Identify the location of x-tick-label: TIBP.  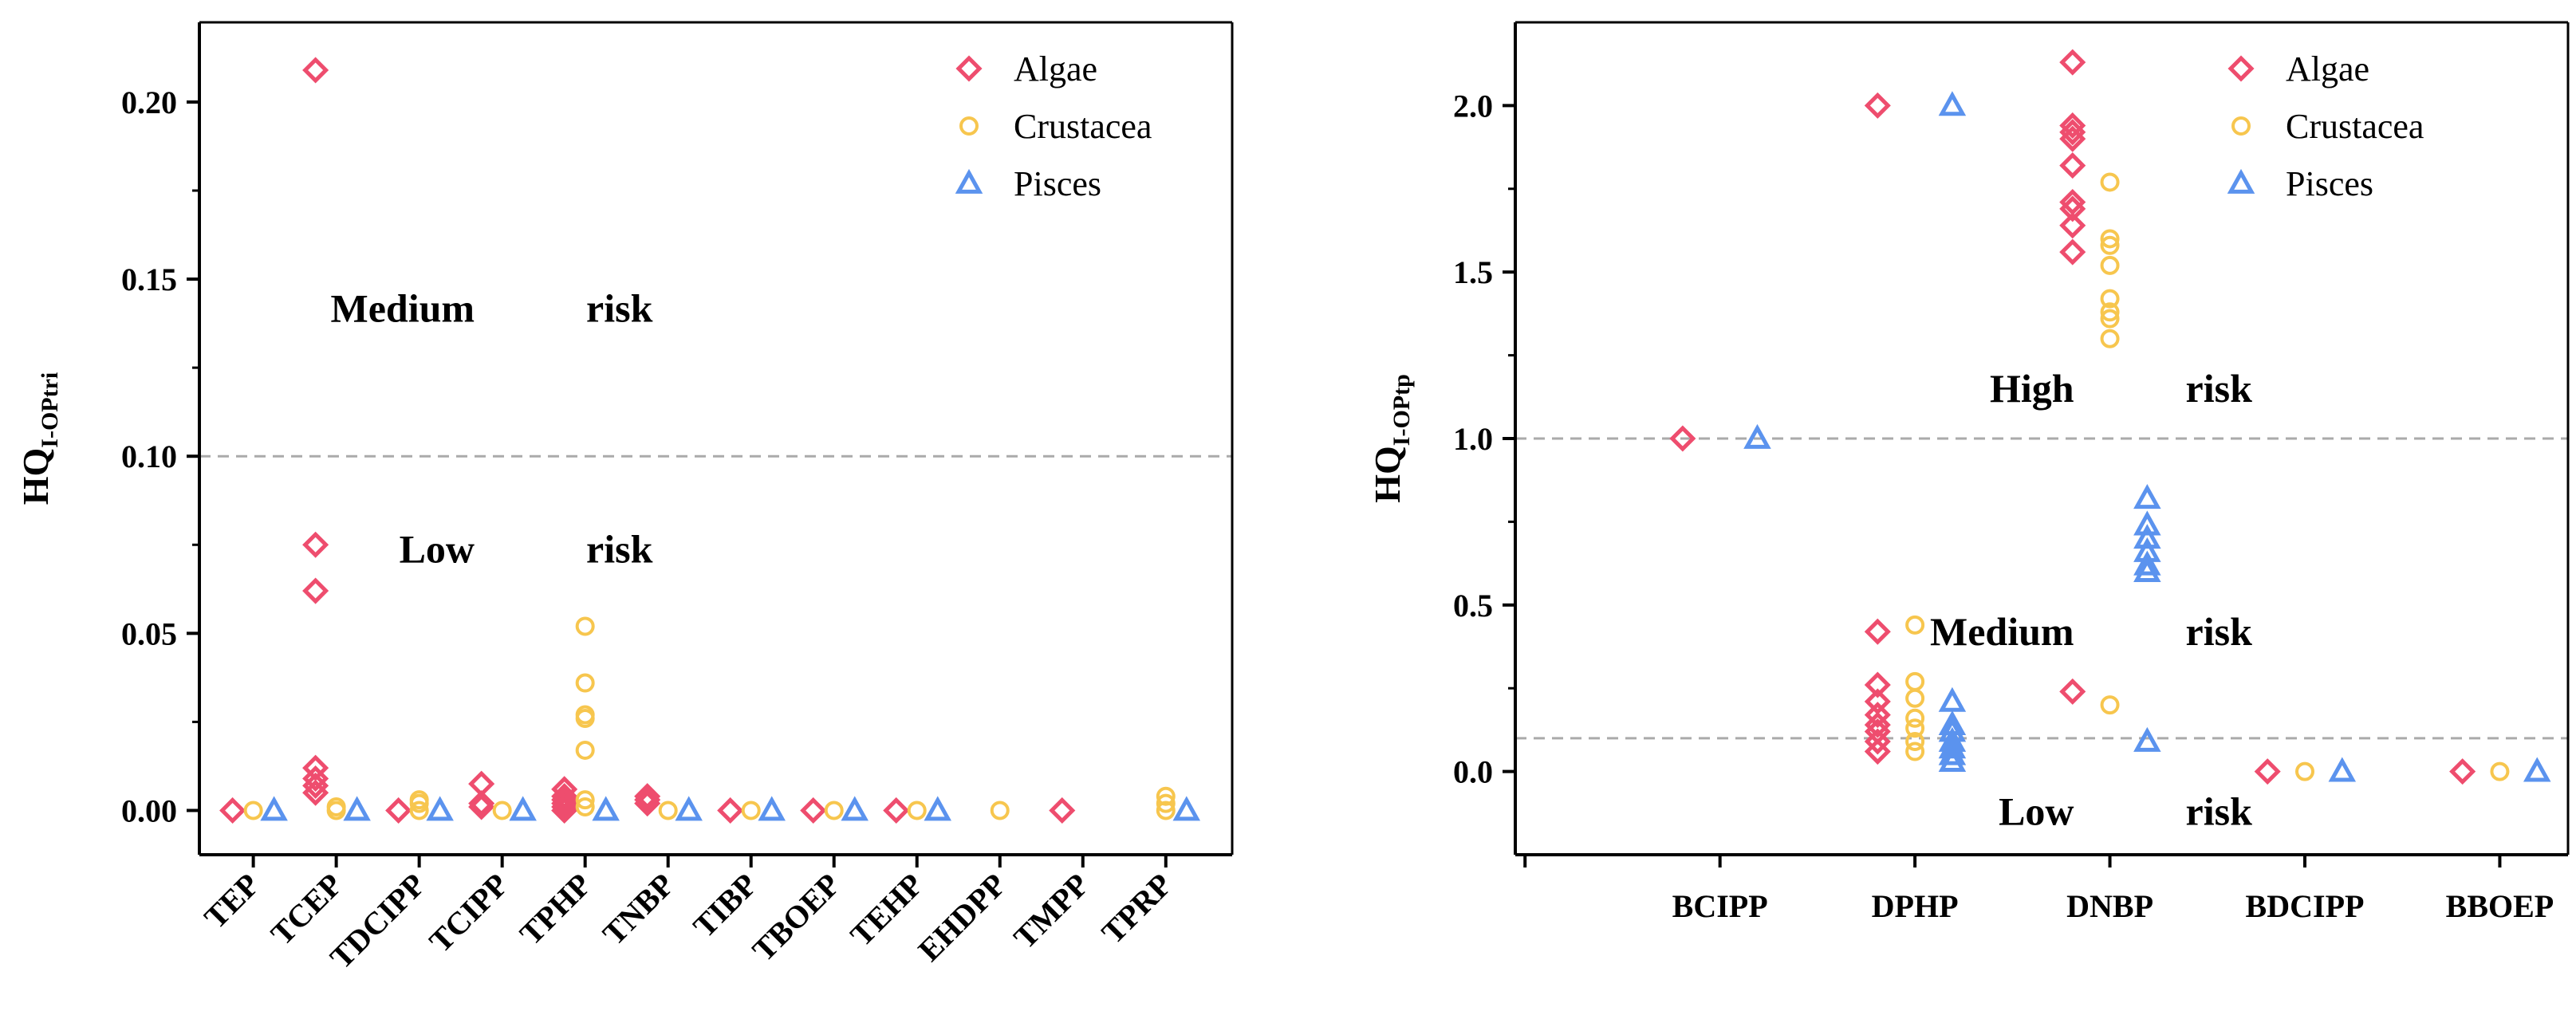
(725, 906).